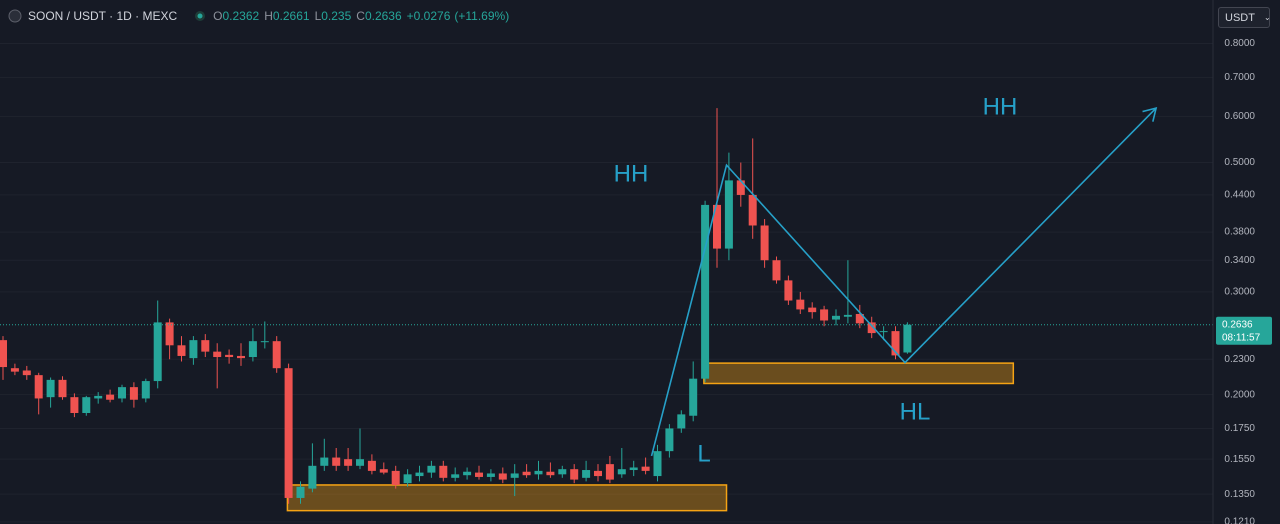 This screenshot has height=524, width=1280. Describe the element at coordinates (218, 16) in the screenshot. I see `ohlc-key: O` at that location.